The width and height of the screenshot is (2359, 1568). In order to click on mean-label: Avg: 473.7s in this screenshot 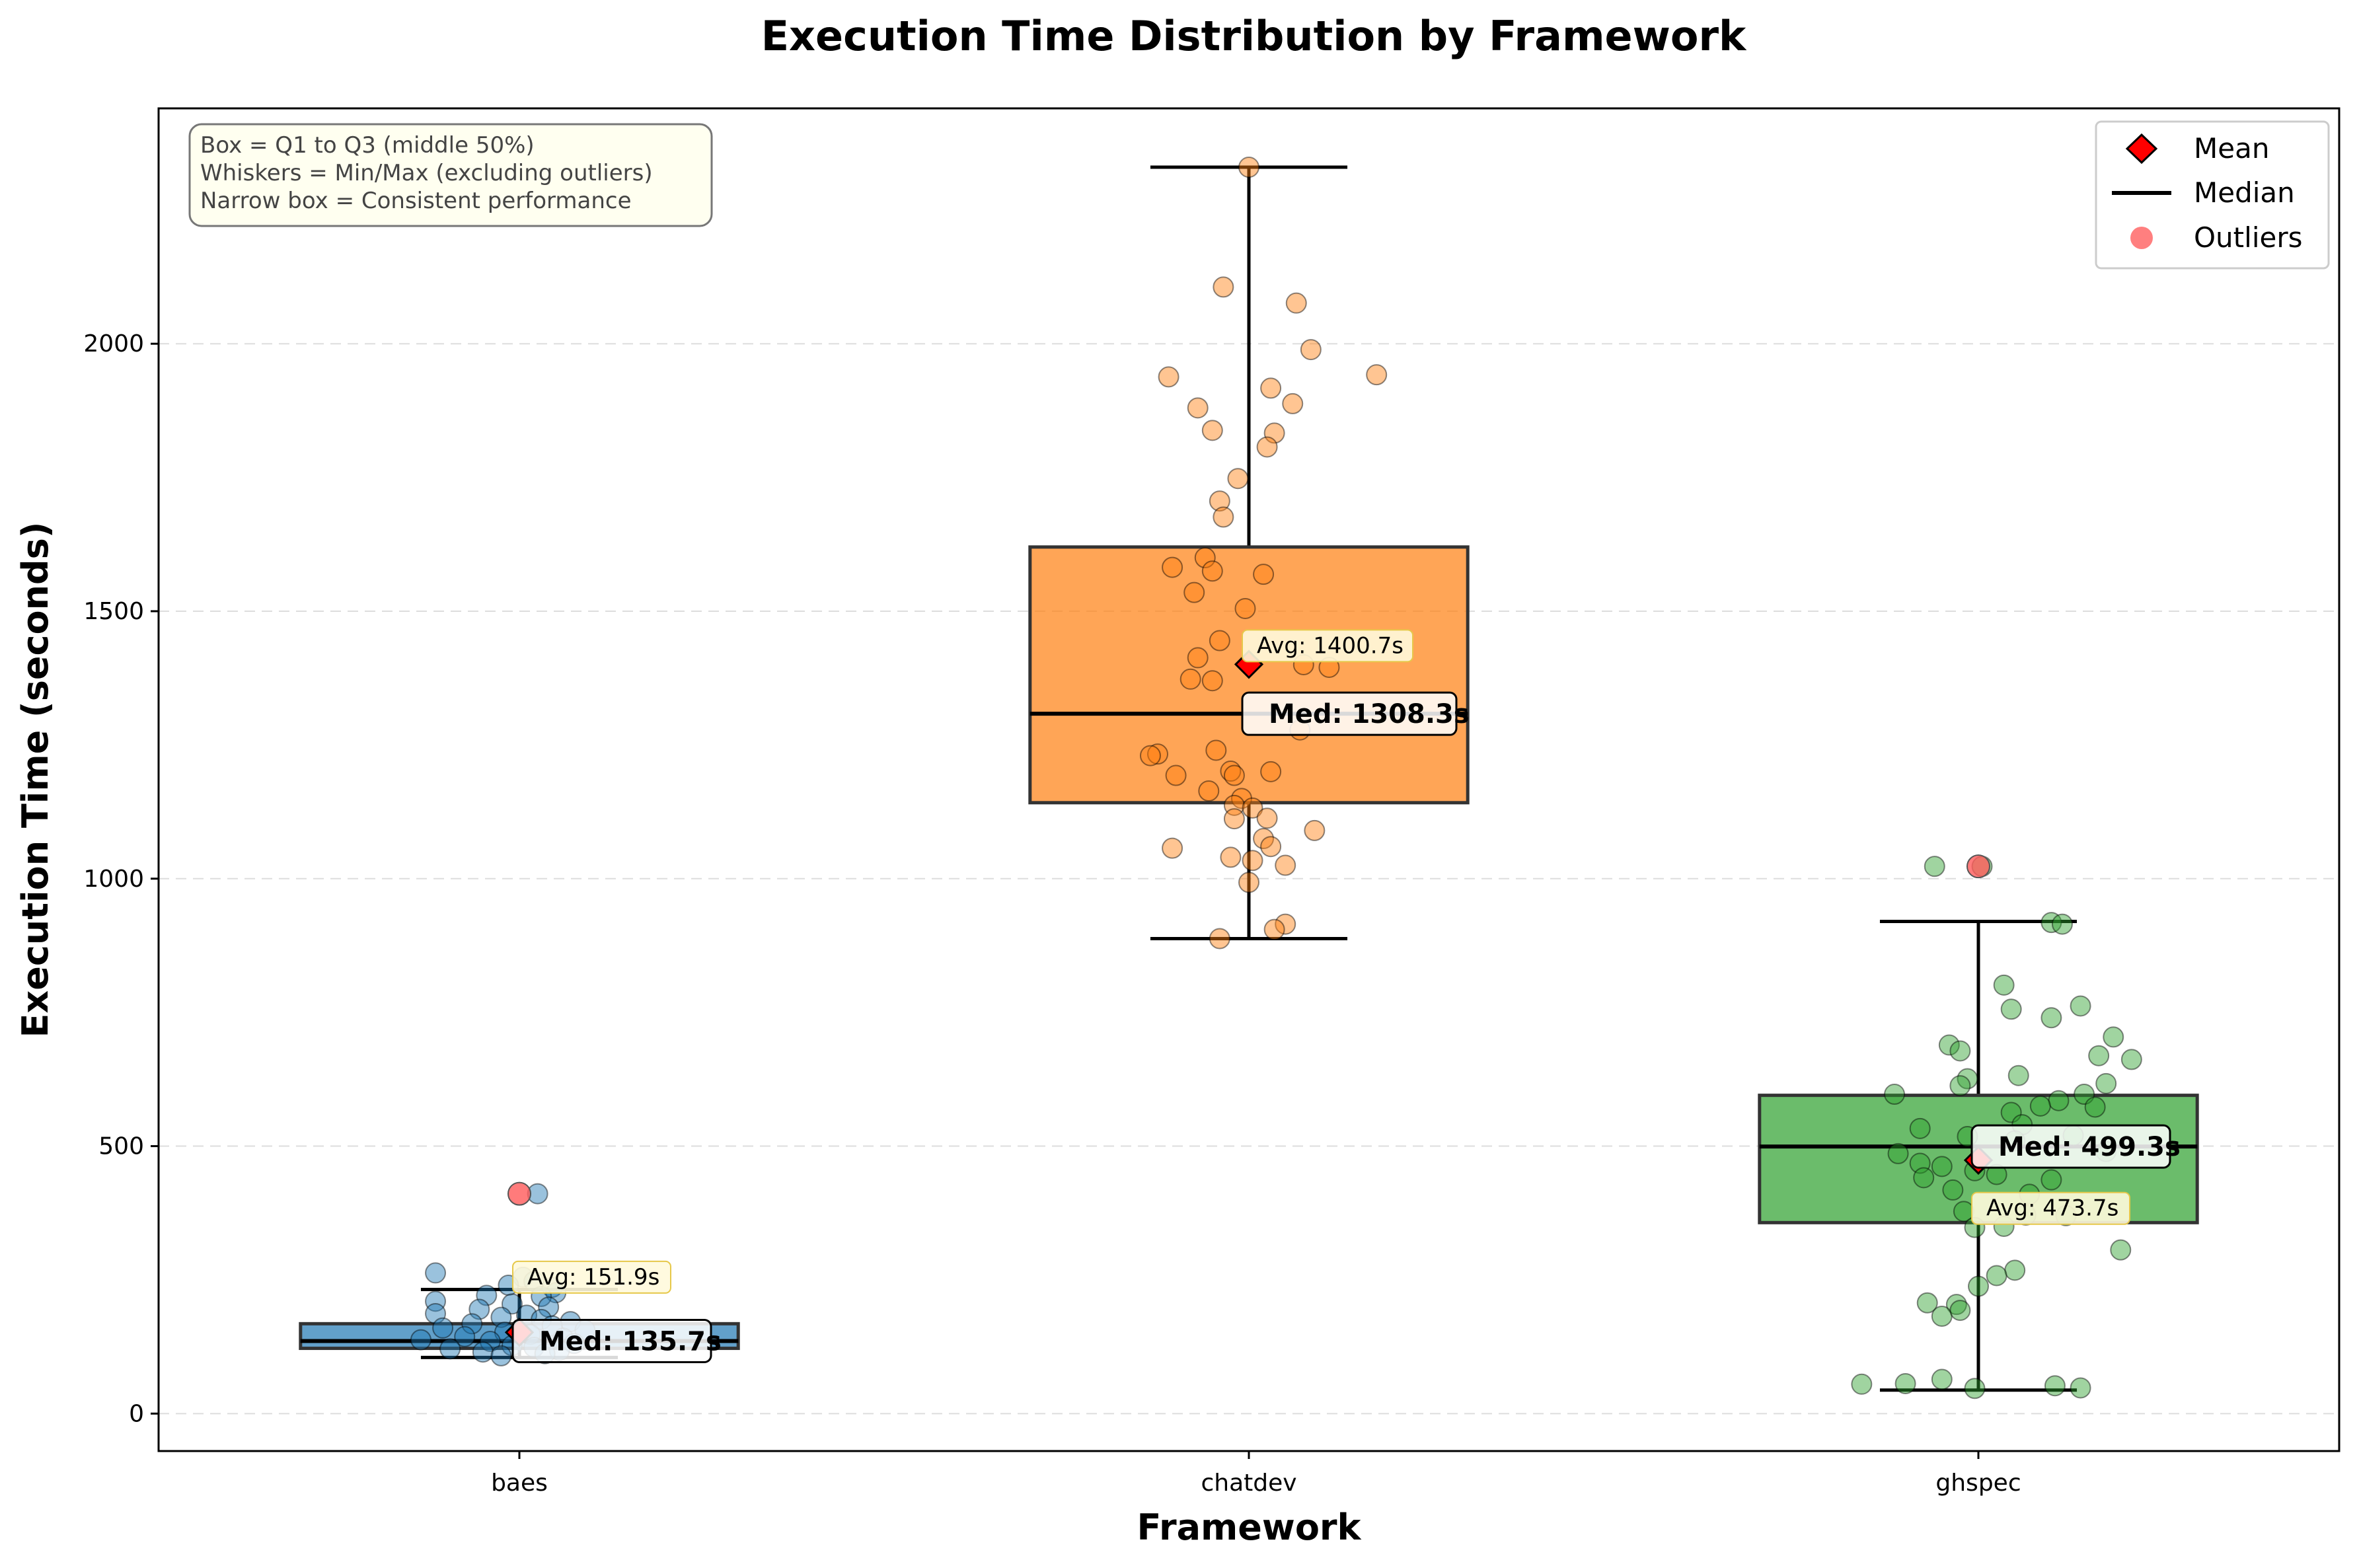, I will do `click(2052, 1208)`.